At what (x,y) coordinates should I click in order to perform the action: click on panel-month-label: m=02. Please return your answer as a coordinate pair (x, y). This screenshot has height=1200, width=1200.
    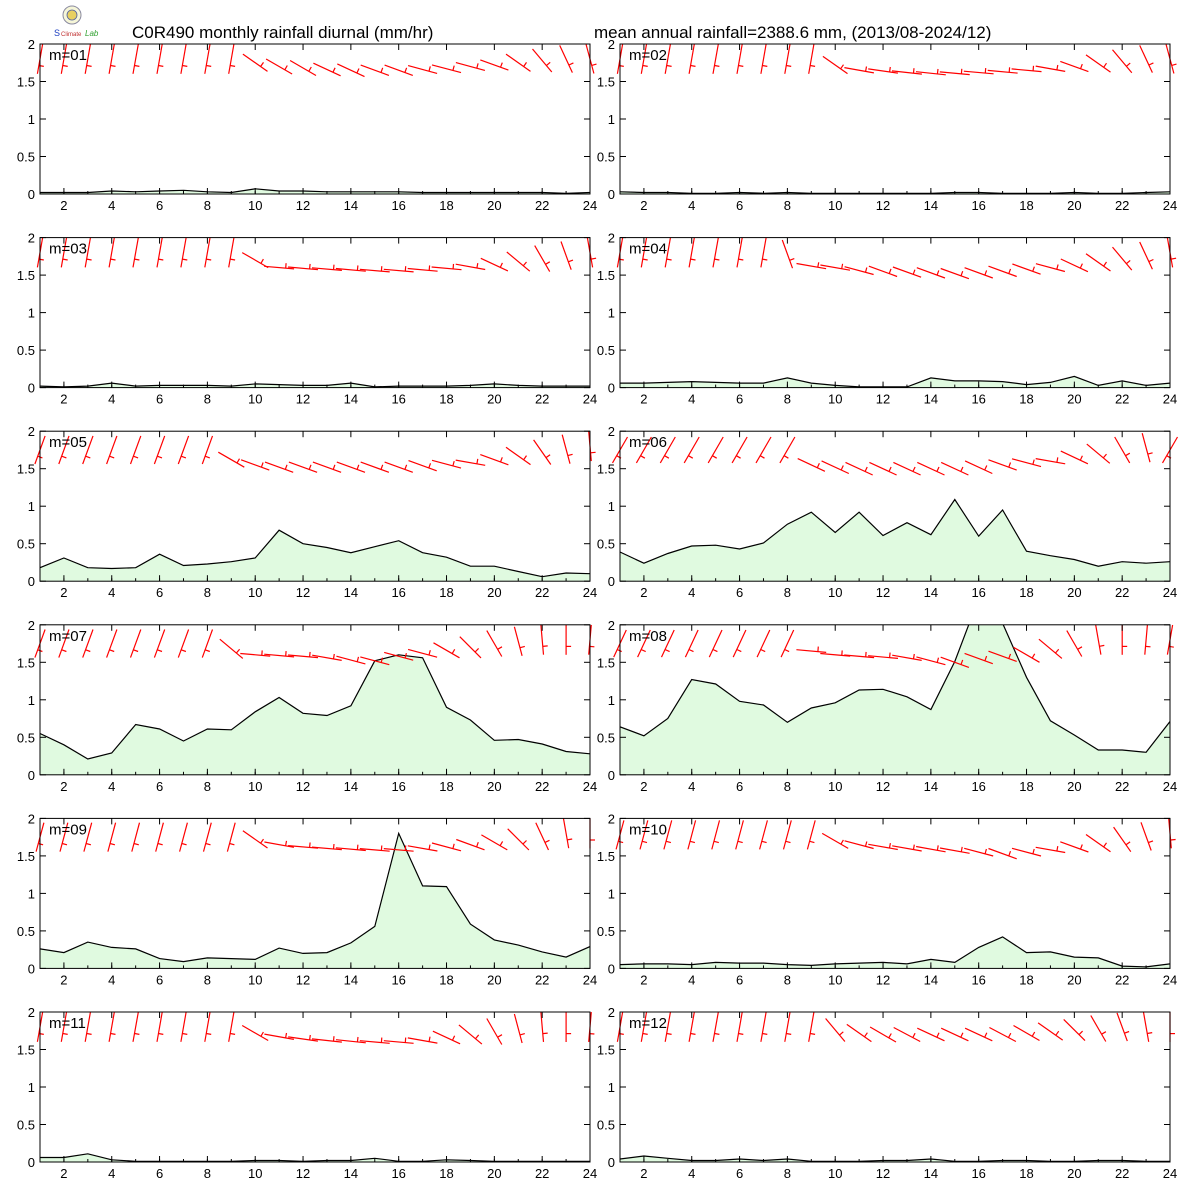
    Looking at the image, I should click on (648, 55).